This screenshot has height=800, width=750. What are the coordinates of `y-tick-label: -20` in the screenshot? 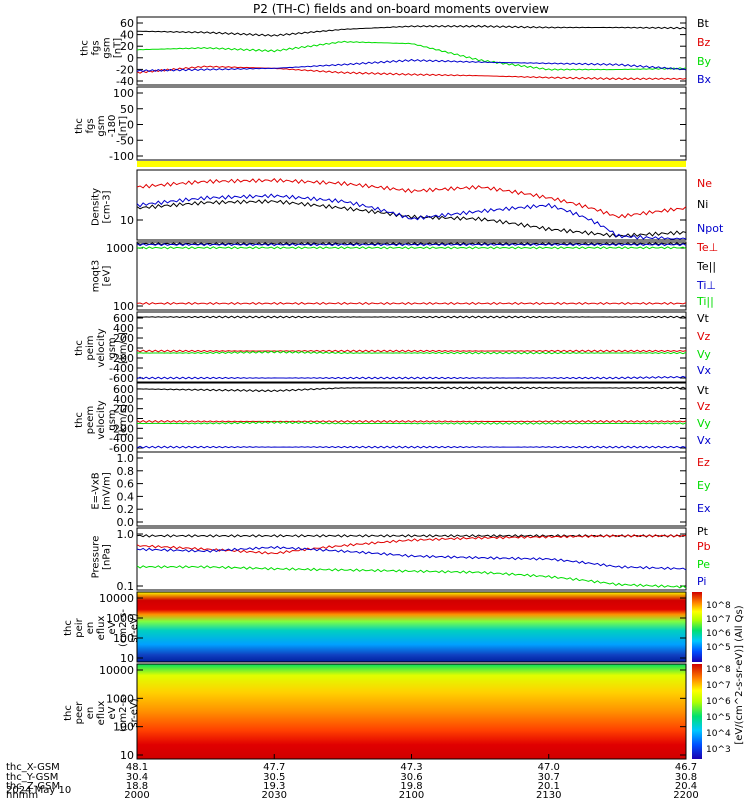 It's located at (125, 69).